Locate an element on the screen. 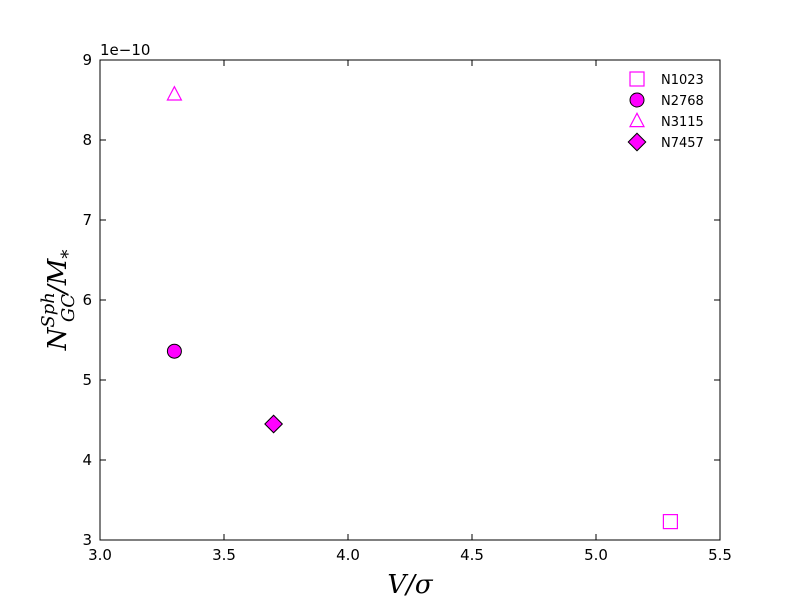  svg-text: NSphGC/M* is located at coordinates (58, 301).